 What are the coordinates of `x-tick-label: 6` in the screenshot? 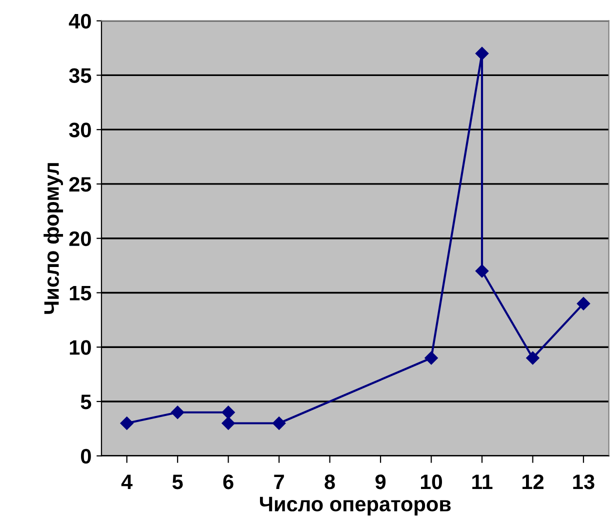 It's located at (228, 482).